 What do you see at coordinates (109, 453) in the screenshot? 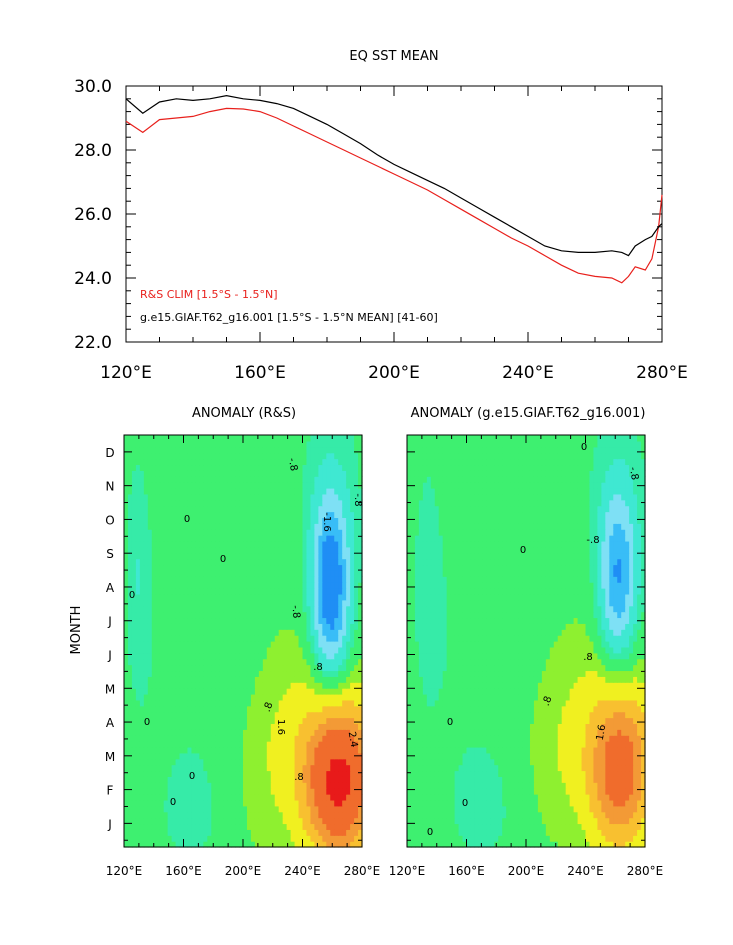
I see `y-tick-label: D` at bounding box center [109, 453].